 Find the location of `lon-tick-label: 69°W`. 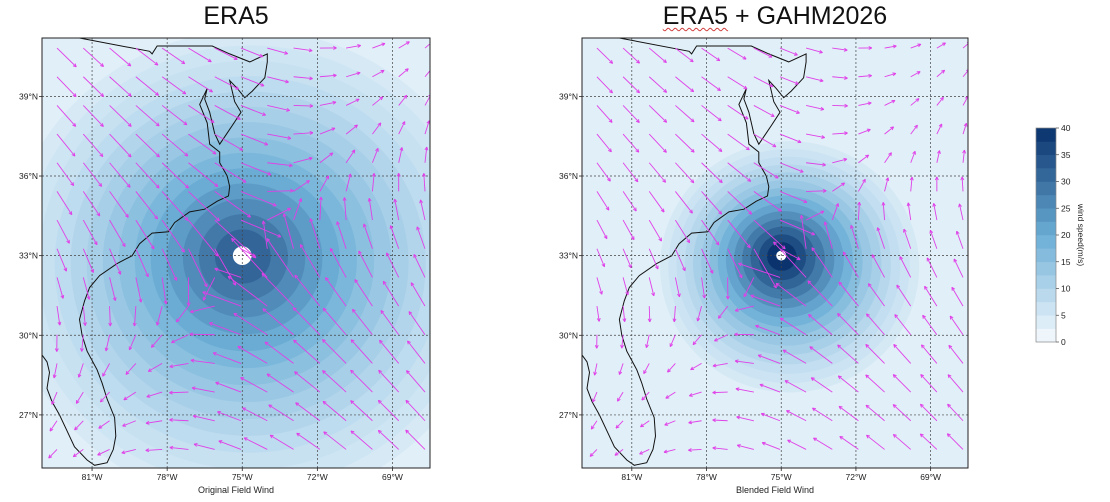

lon-tick-label: 69°W is located at coordinates (930, 477).